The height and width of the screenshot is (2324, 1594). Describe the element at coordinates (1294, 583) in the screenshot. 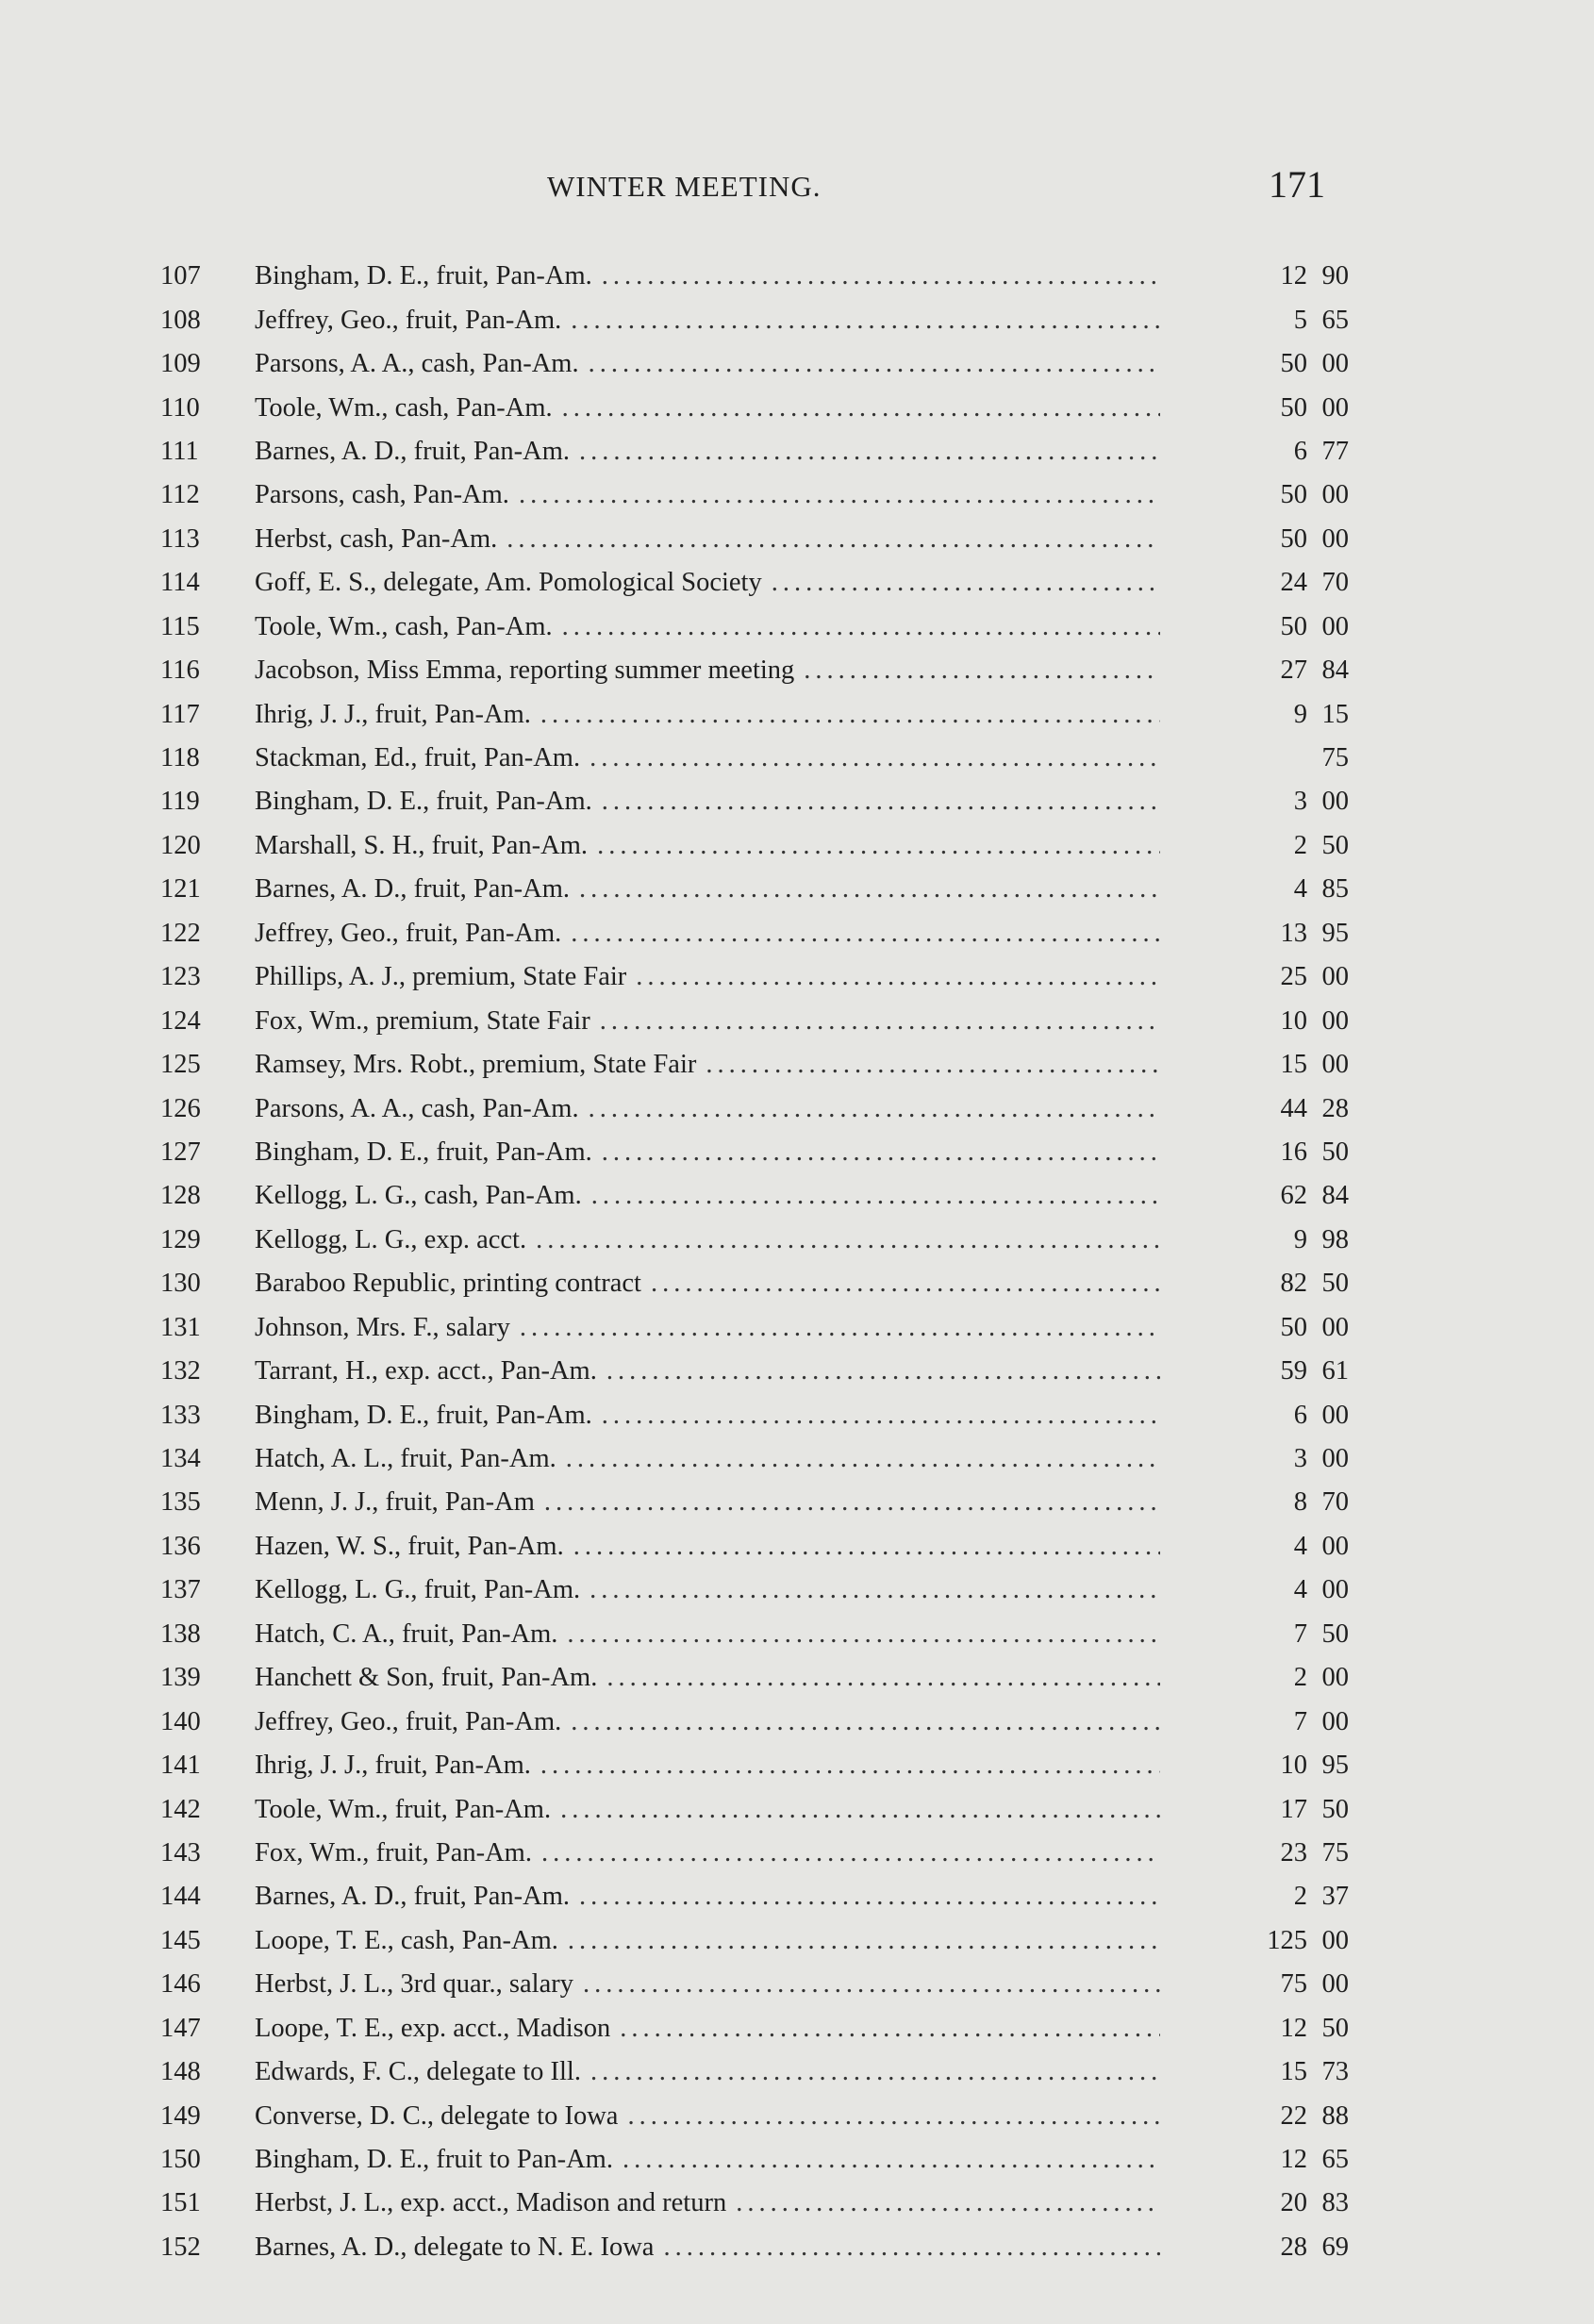

I see `amount-dollars: 24` at that location.